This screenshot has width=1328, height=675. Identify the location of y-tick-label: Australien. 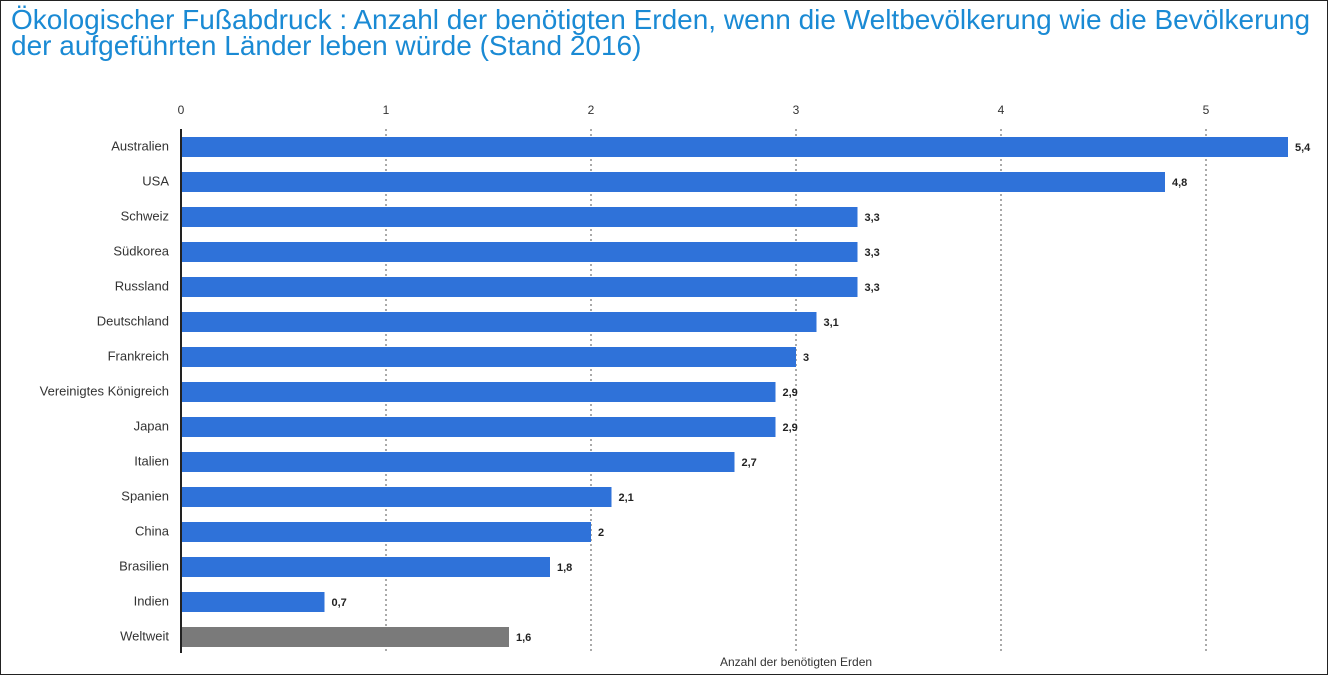
(140, 145).